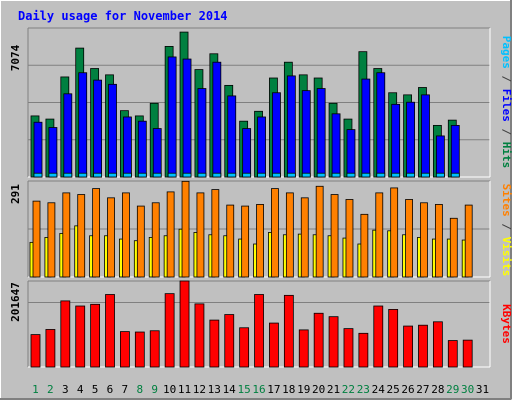 Image resolution: width=512 pixels, height=405 pixels. I want to click on x-tick-label-day-2: 2, so click(50, 389).